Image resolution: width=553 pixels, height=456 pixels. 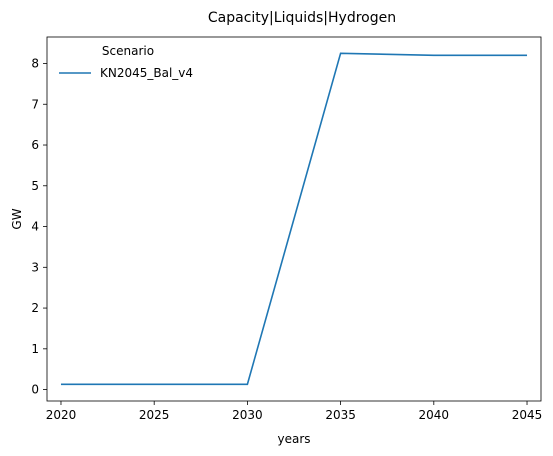 I want to click on y-tick-label: 5, so click(x=35, y=186).